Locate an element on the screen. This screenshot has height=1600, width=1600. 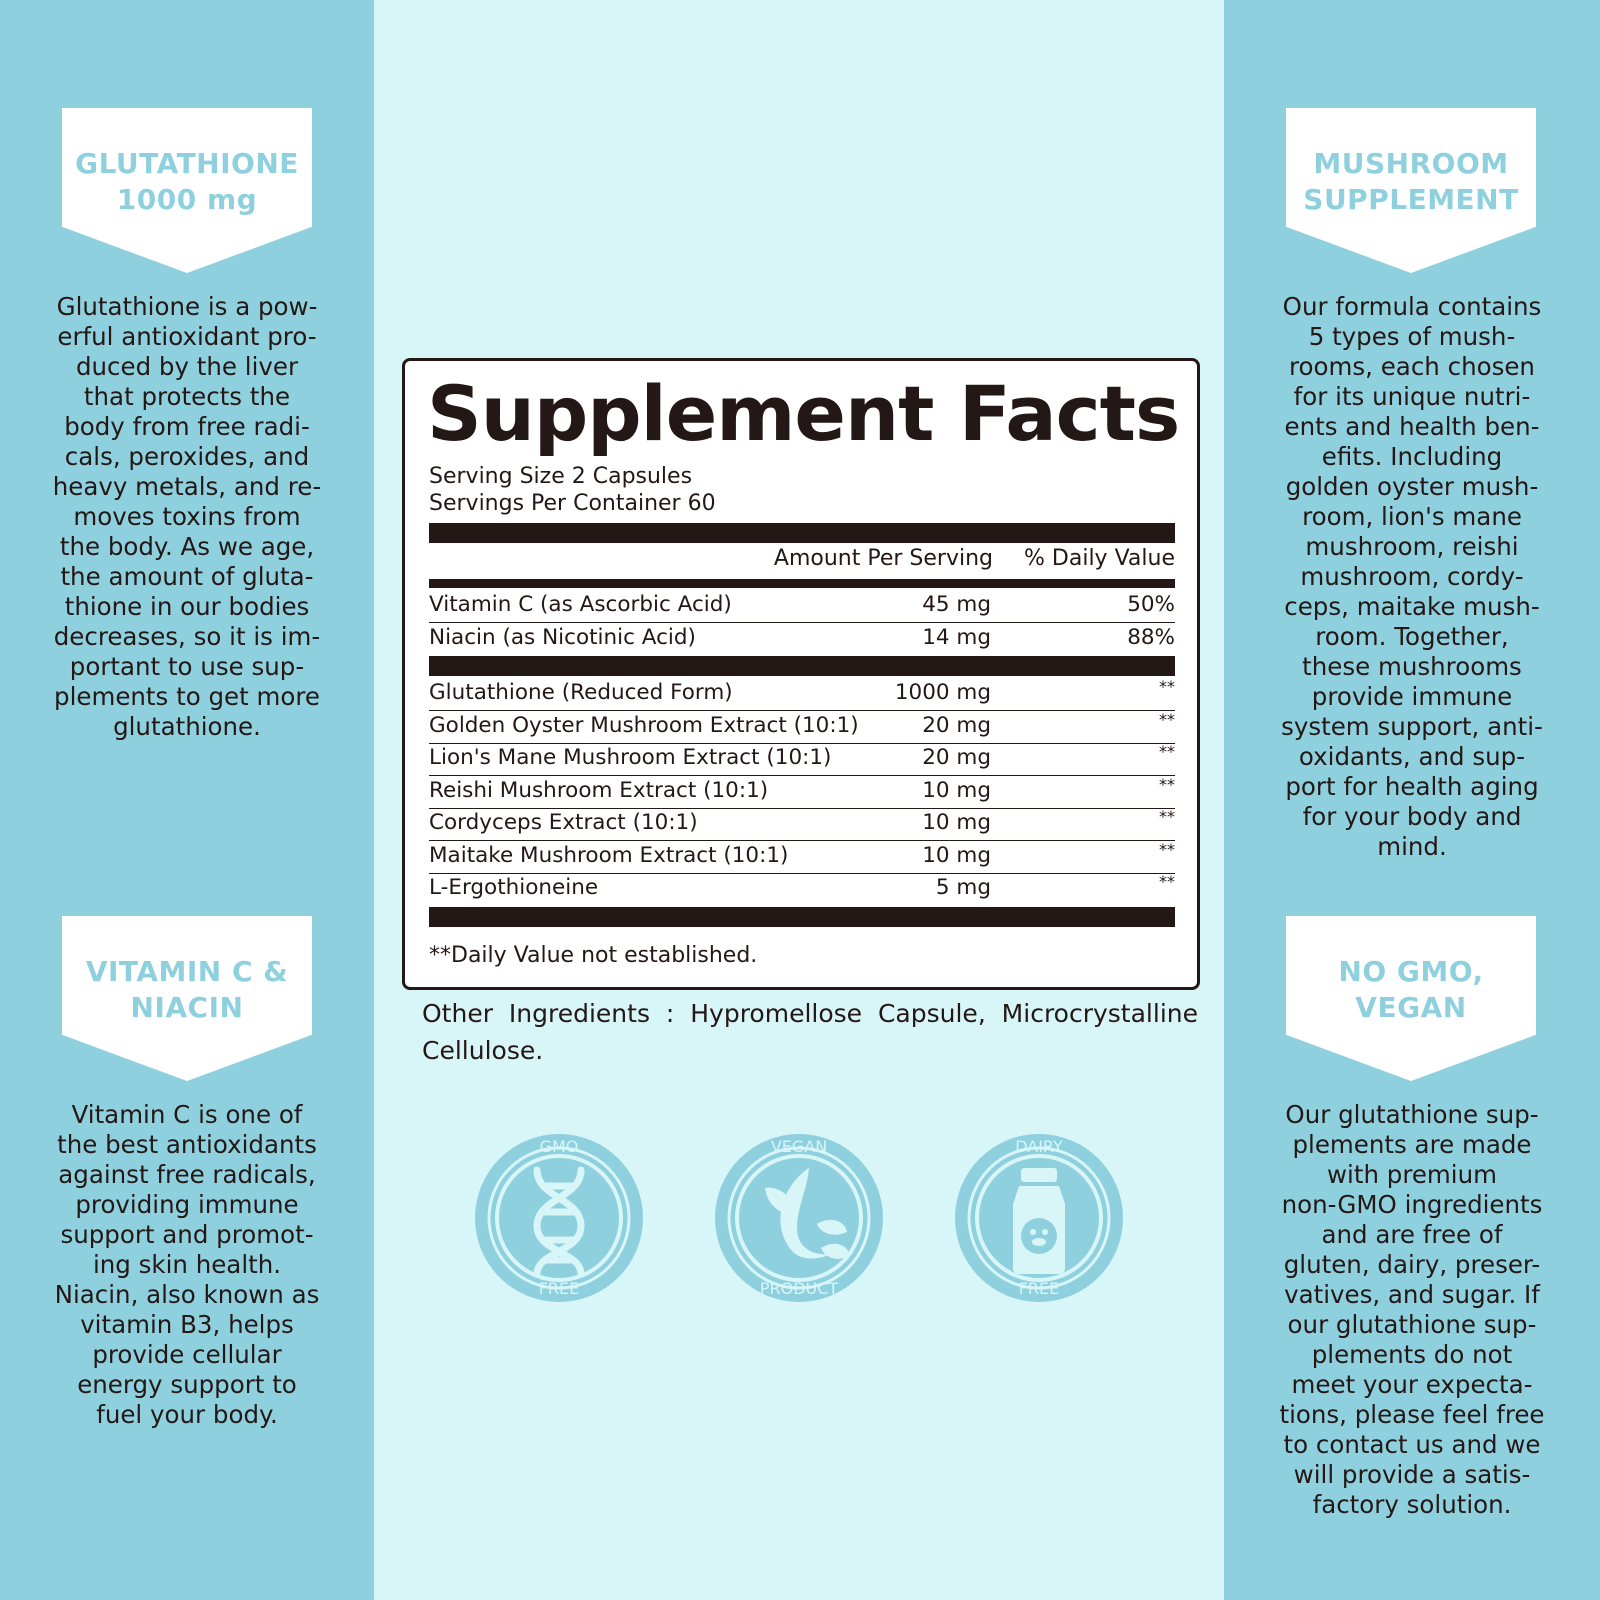
description-line: ents and health ben- is located at coordinates (1412, 426).